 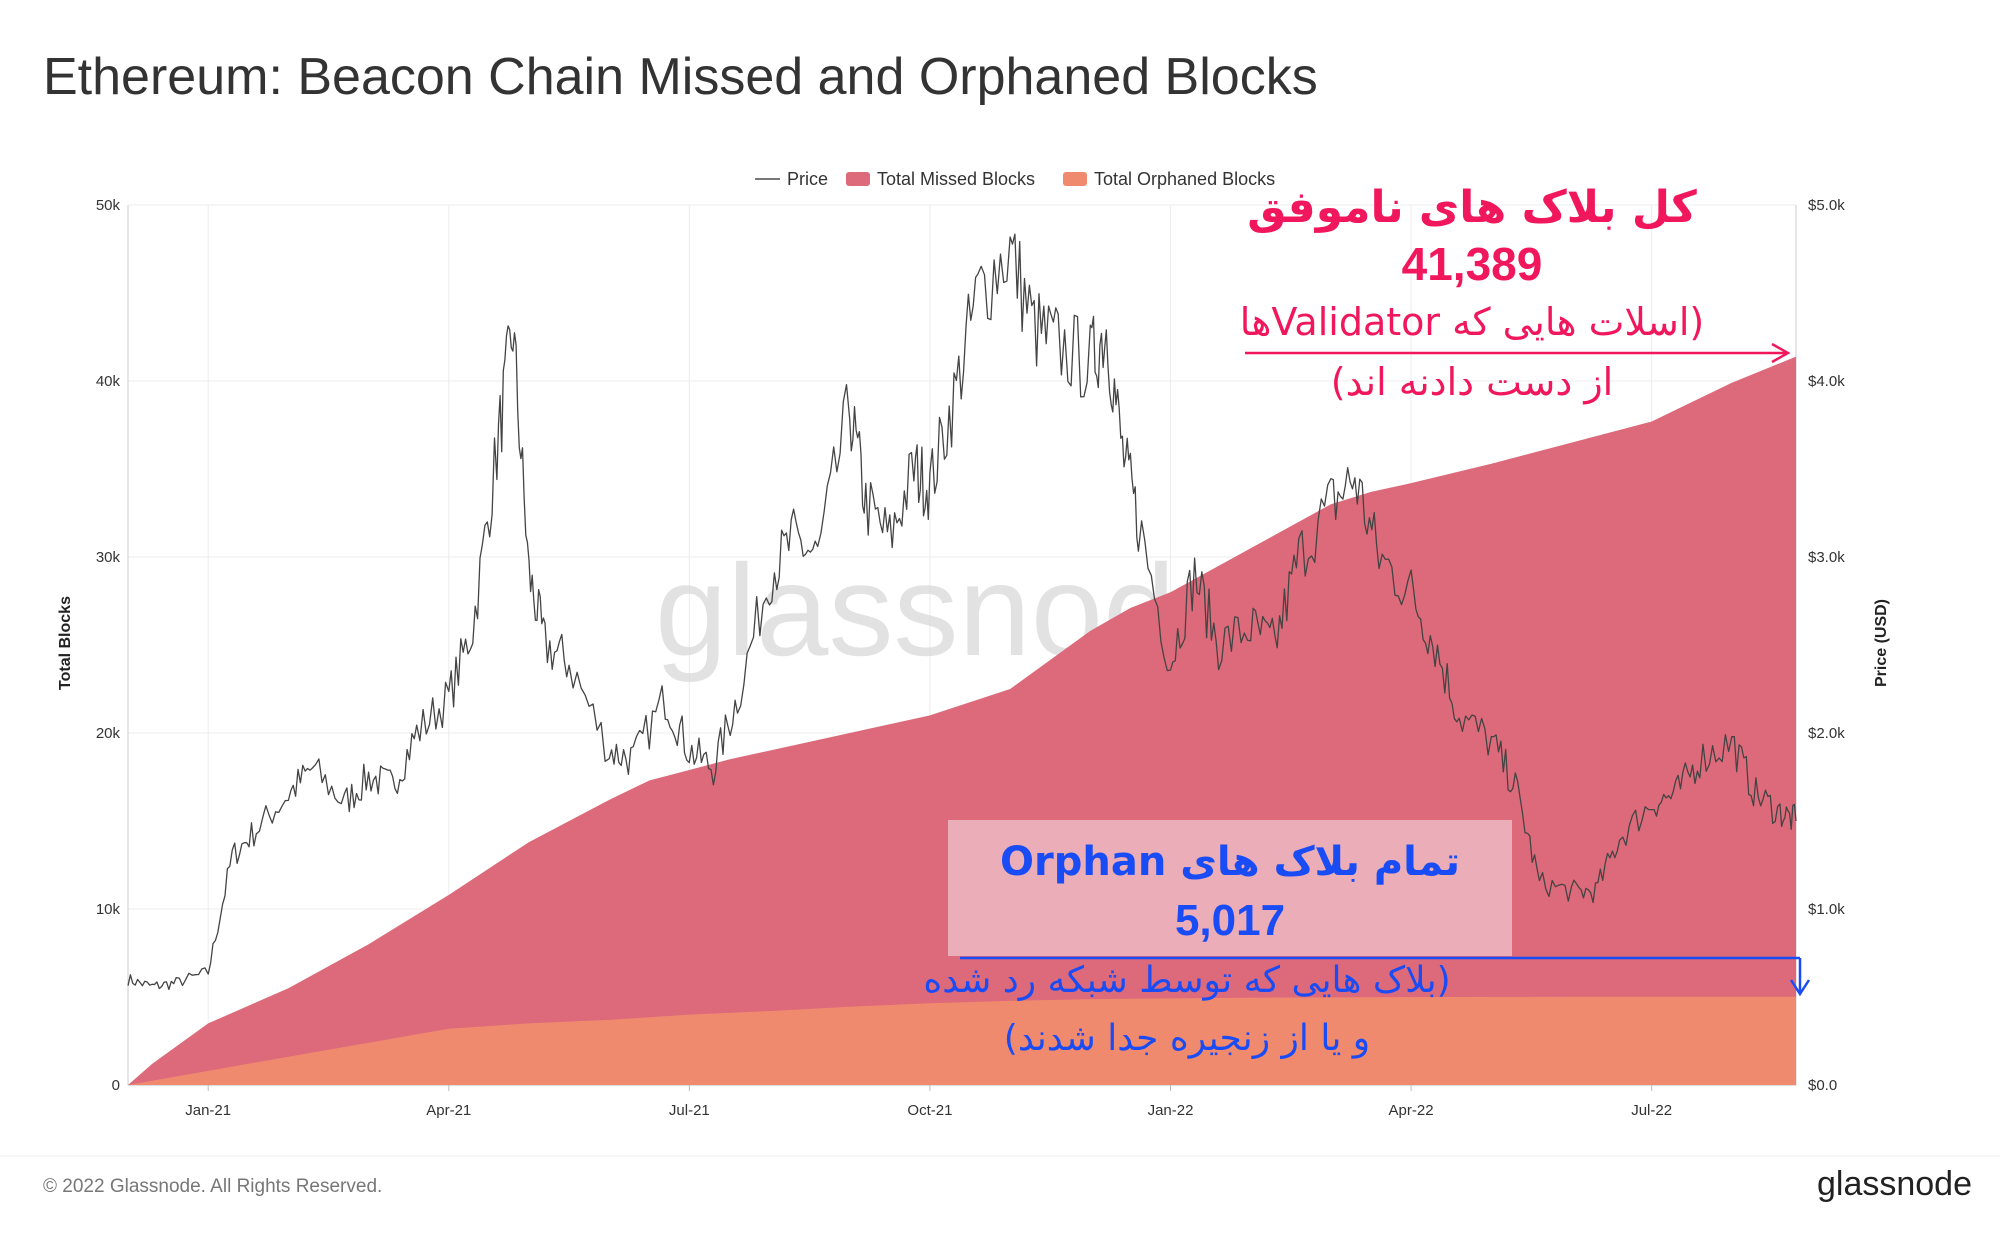 What do you see at coordinates (208, 1110) in the screenshot?
I see `x-tick-label: Jan-21` at bounding box center [208, 1110].